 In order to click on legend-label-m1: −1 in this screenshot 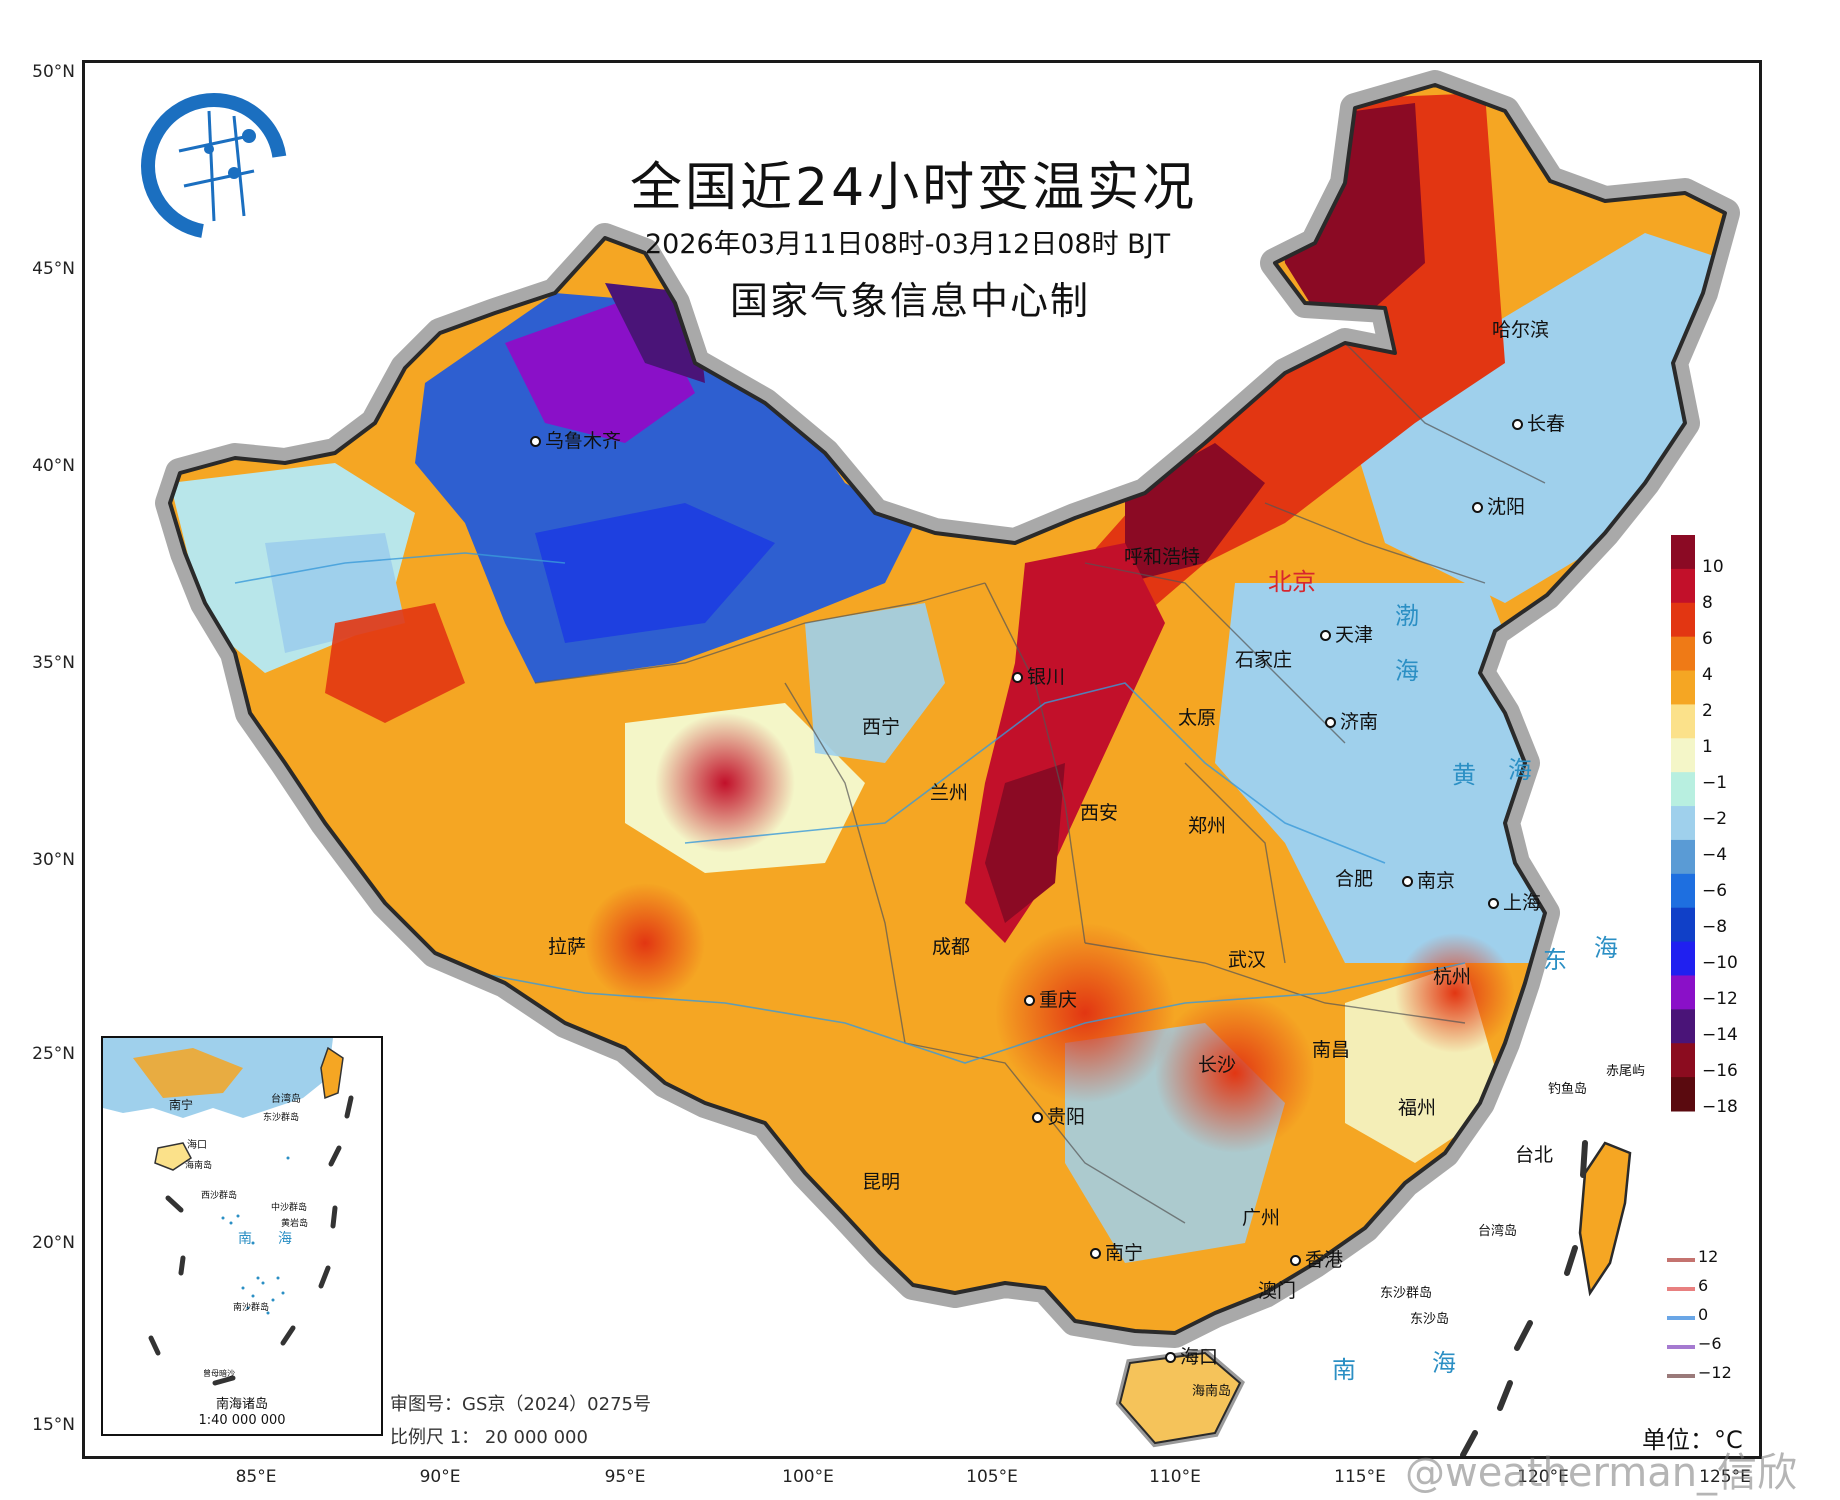, I will do `click(1715, 783)`.